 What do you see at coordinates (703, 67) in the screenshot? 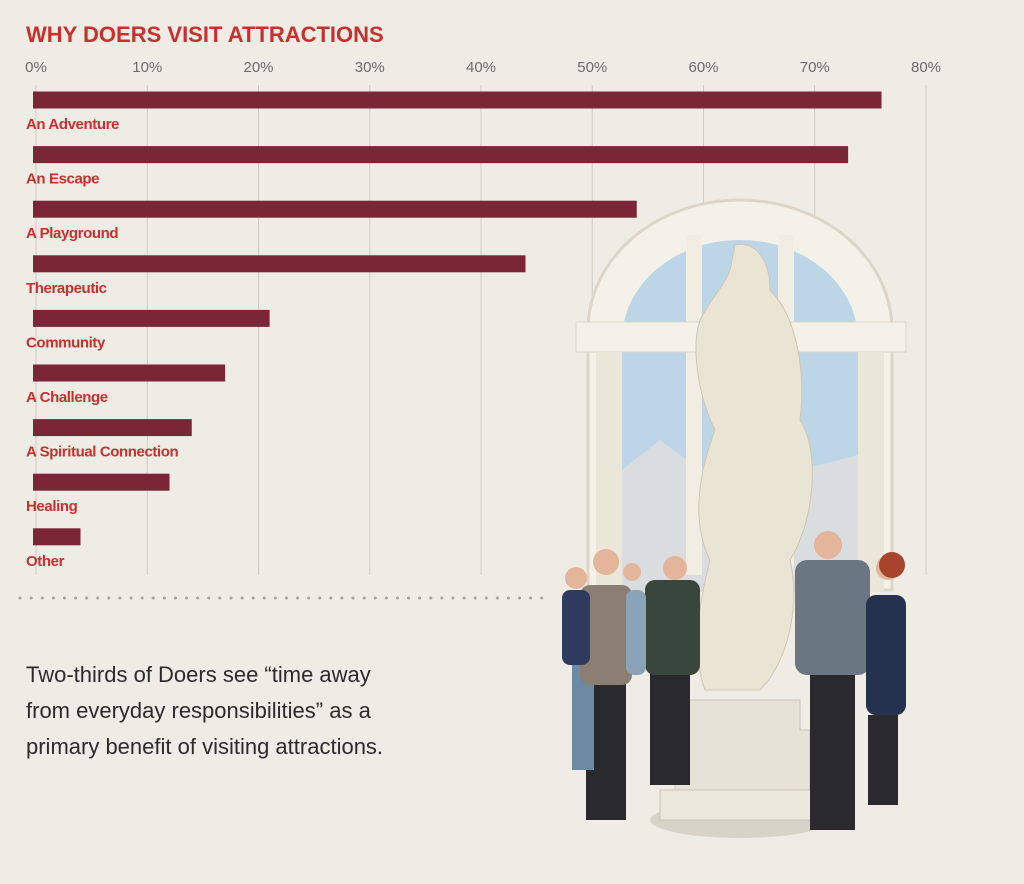
I see `x-tick-label: 60%` at bounding box center [703, 67].